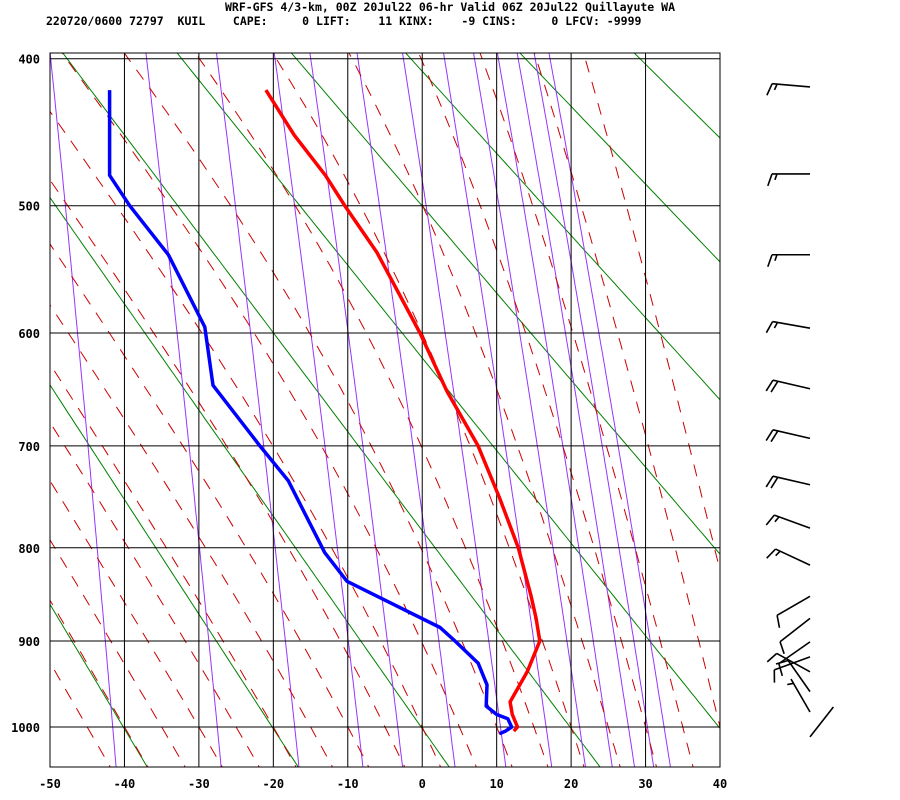 The image size is (900, 800). What do you see at coordinates (29, 60) in the screenshot?
I see `pressure-tick-label: 400` at bounding box center [29, 60].